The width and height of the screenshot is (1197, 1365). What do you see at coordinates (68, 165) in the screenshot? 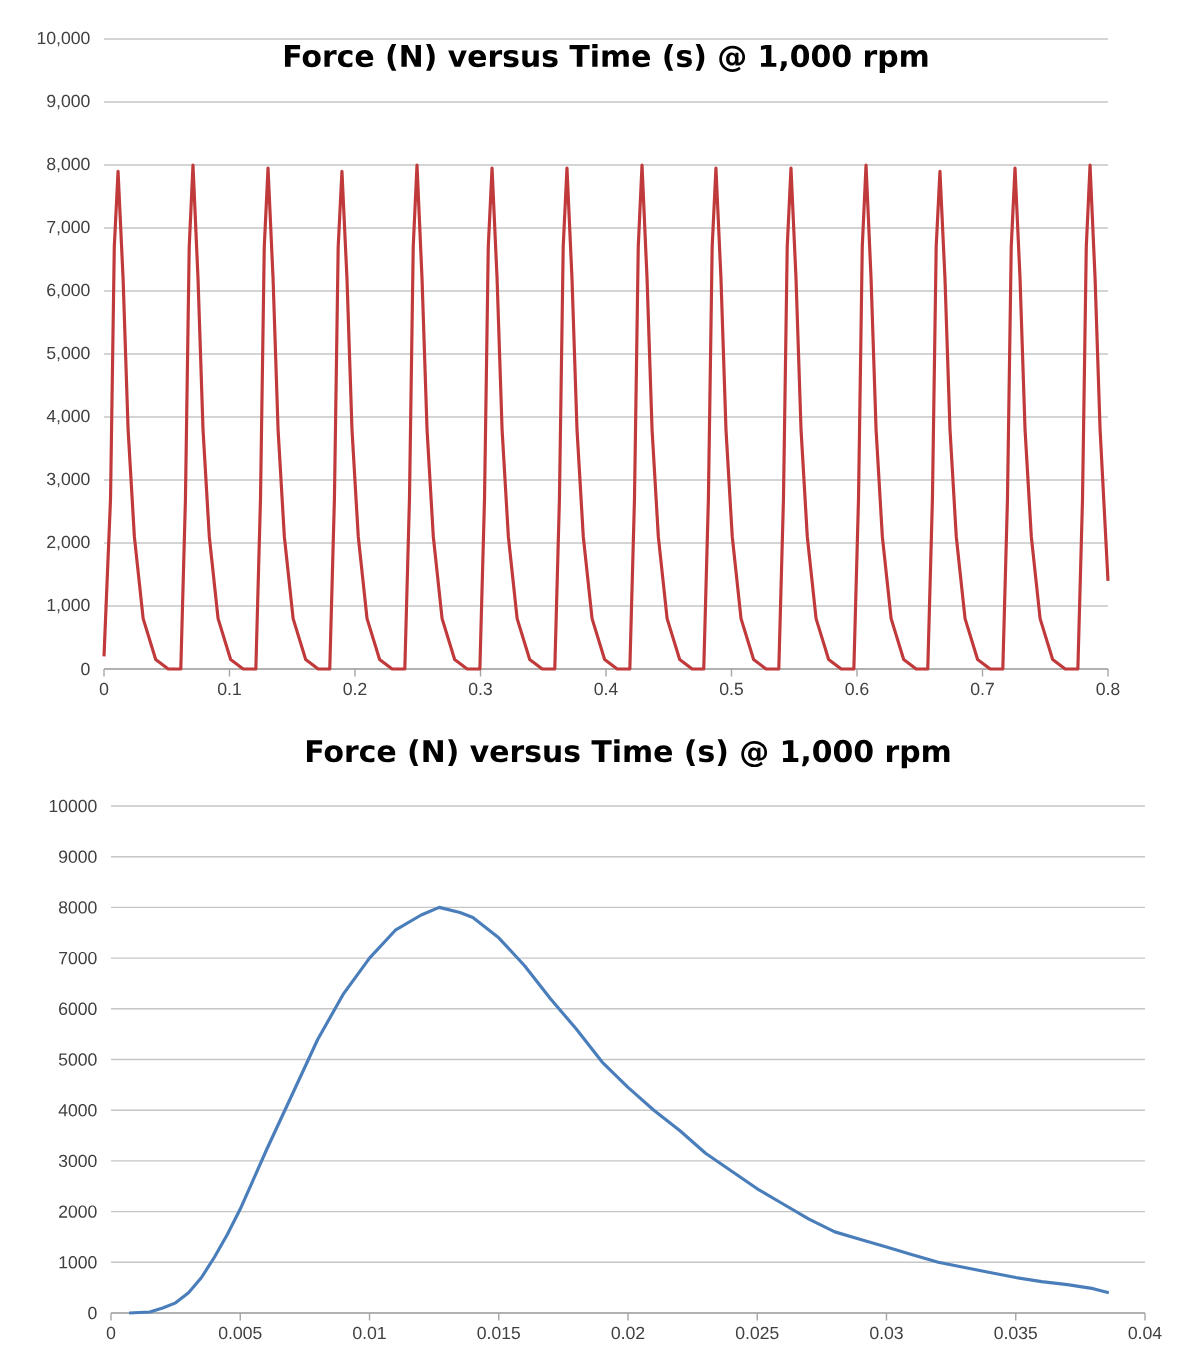
I see `y-tick-label: 8,000` at bounding box center [68, 165].